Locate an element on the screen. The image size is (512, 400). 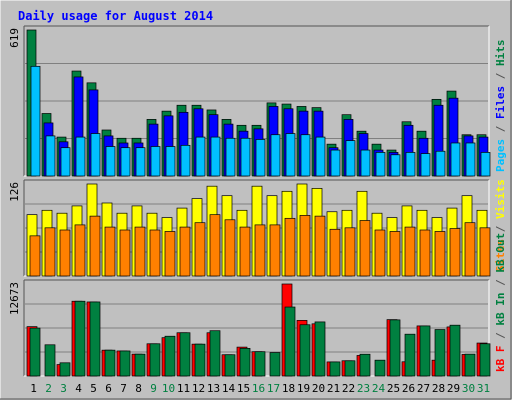
x-tick-label-day-5: 5 is located at coordinates (93, 388).